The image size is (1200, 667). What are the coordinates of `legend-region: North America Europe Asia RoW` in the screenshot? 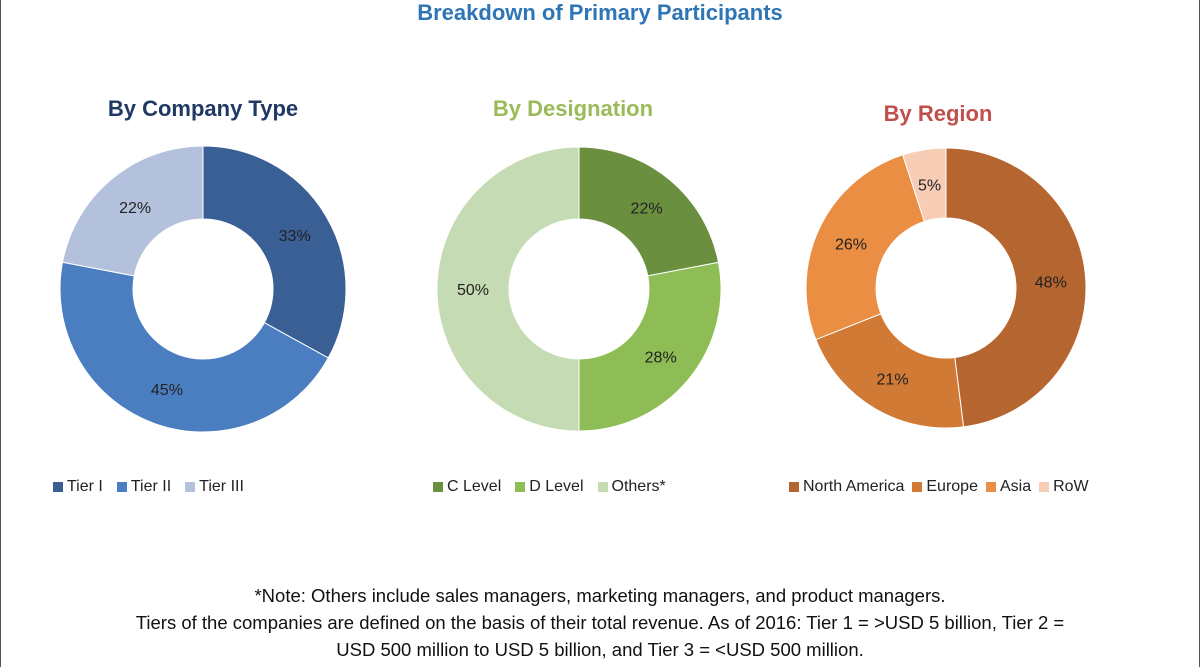 It's located at (939, 487).